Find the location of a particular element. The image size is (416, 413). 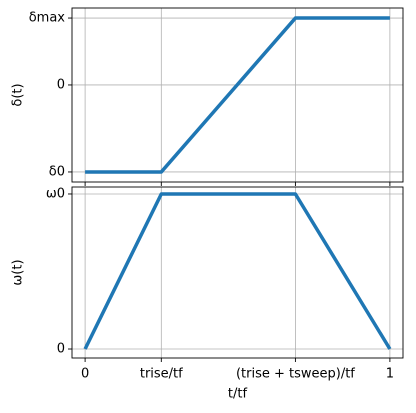

x-tick-label: 0 is located at coordinates (85, 374).